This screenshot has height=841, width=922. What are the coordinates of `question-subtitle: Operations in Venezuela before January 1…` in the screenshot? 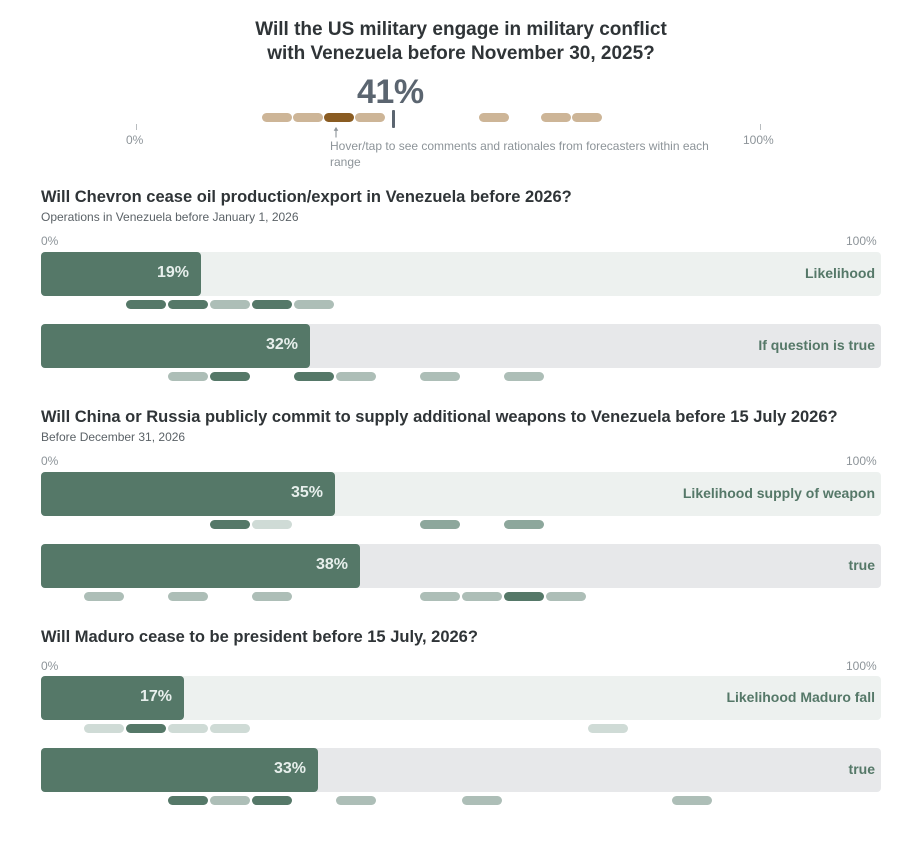 It's located at (170, 217).